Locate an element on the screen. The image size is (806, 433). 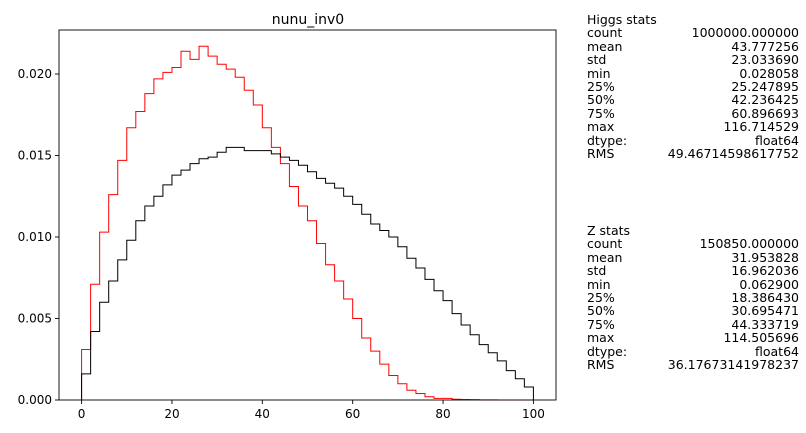
stats-row: RMS 36.17673141978237 is located at coordinates (693, 365).